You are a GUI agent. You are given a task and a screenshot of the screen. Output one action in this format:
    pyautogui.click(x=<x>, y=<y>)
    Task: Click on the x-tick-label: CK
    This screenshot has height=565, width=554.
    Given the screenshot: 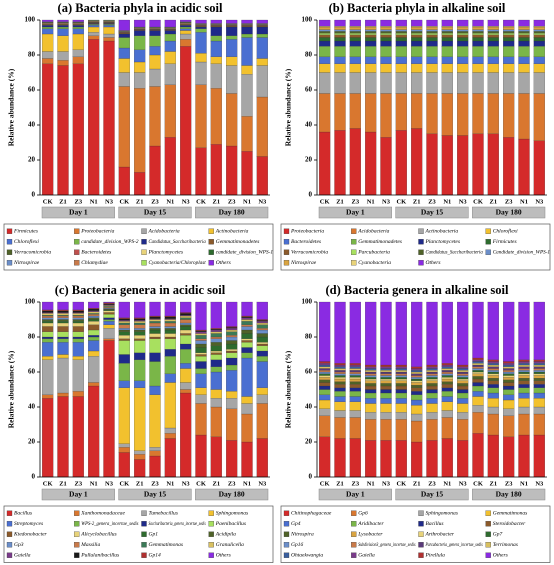 What is the action you would take?
    pyautogui.click(x=48, y=201)
    